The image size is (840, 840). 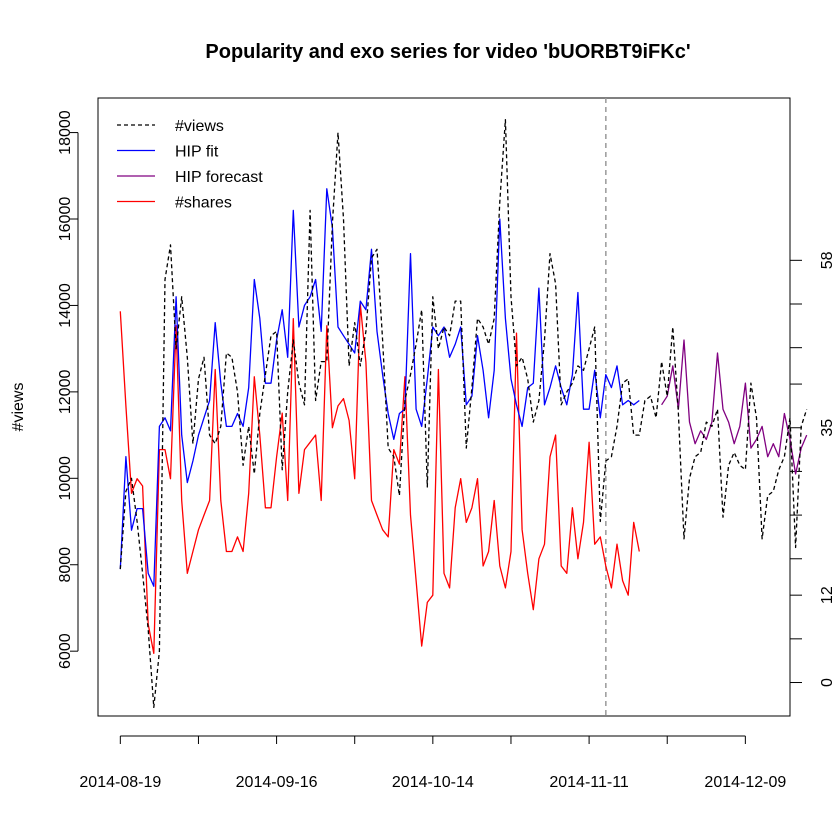 What do you see at coordinates (827, 428) in the screenshot?
I see `right-tick-label: 35` at bounding box center [827, 428].